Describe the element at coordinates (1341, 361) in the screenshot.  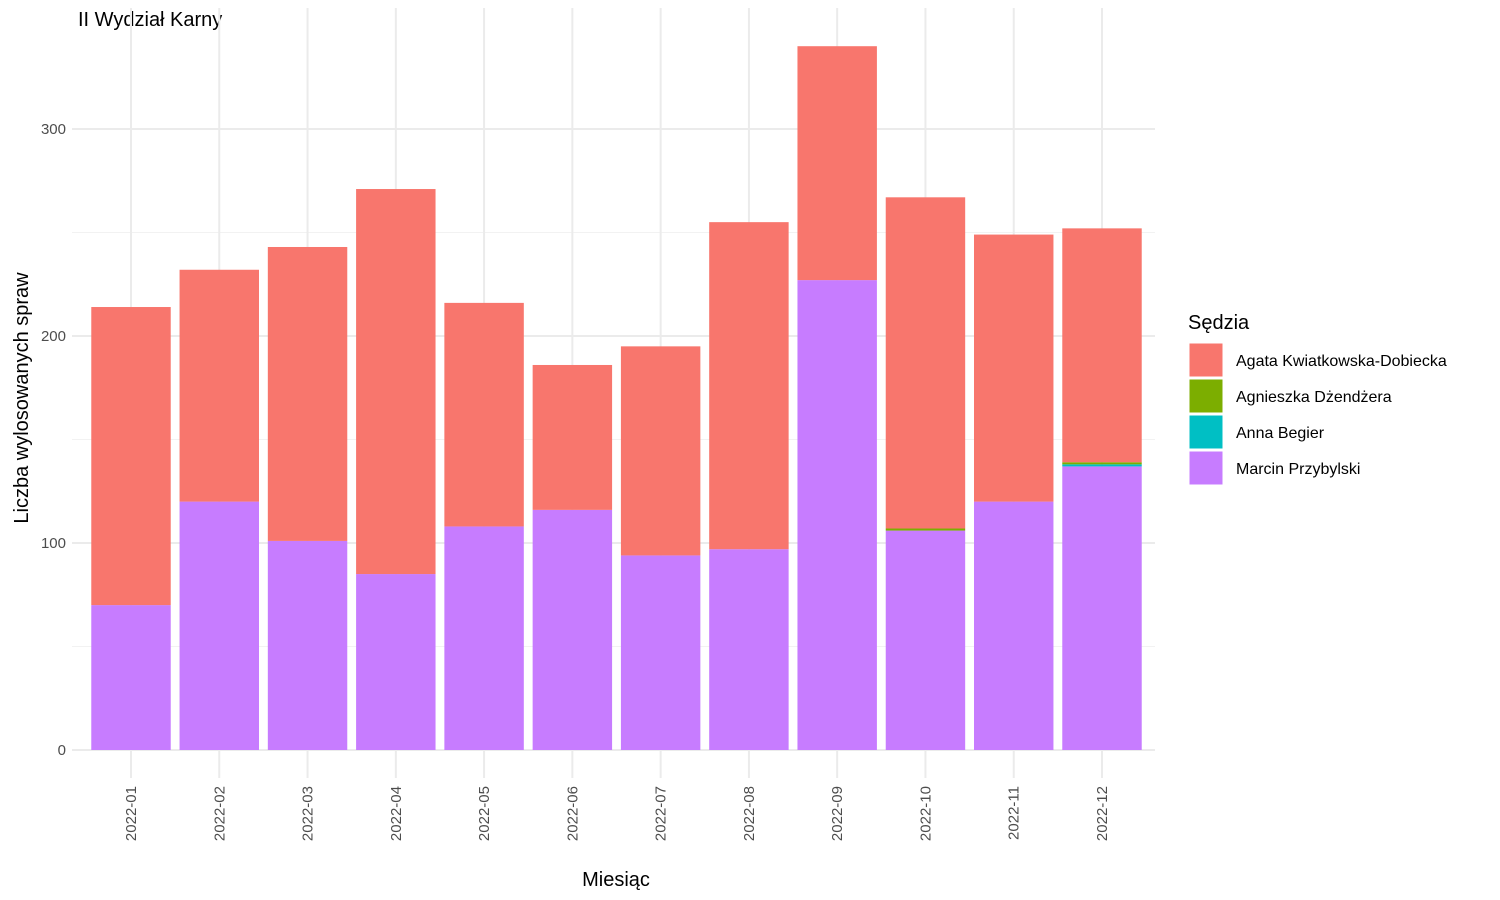
I see `legend-label: Agata Kwiatkowska-Dobiecka` at that location.